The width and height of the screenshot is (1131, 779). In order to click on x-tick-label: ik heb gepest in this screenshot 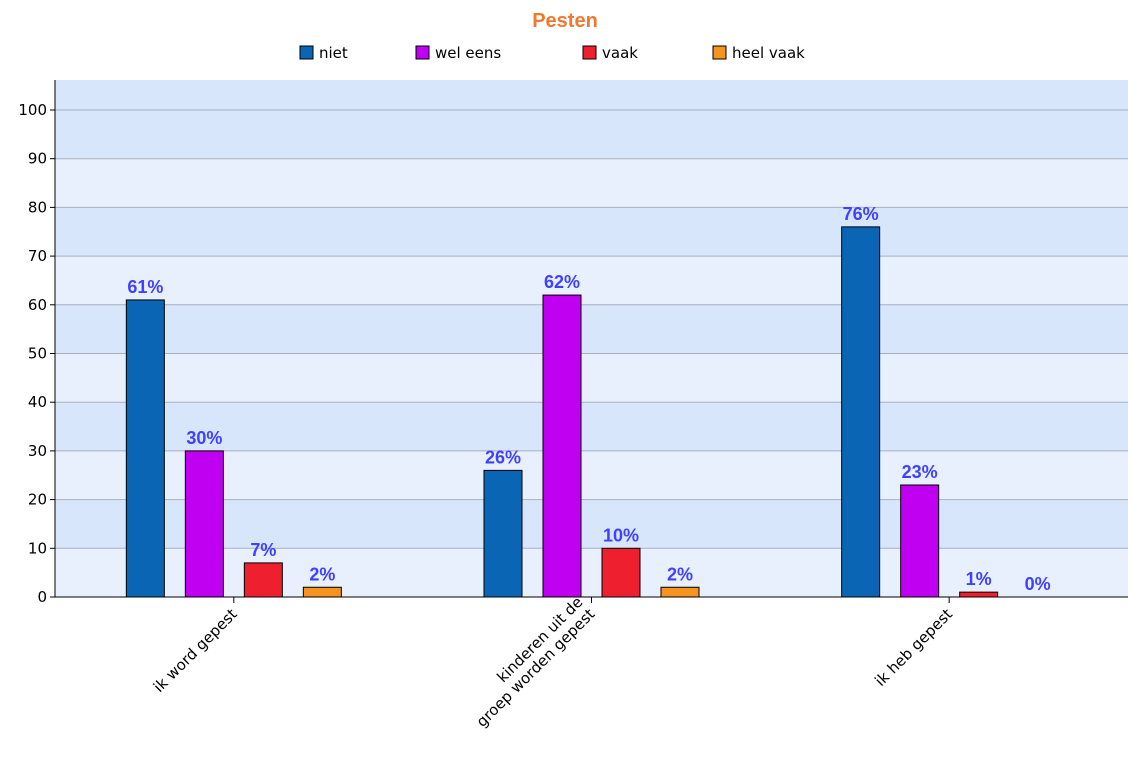, I will do `click(913, 647)`.